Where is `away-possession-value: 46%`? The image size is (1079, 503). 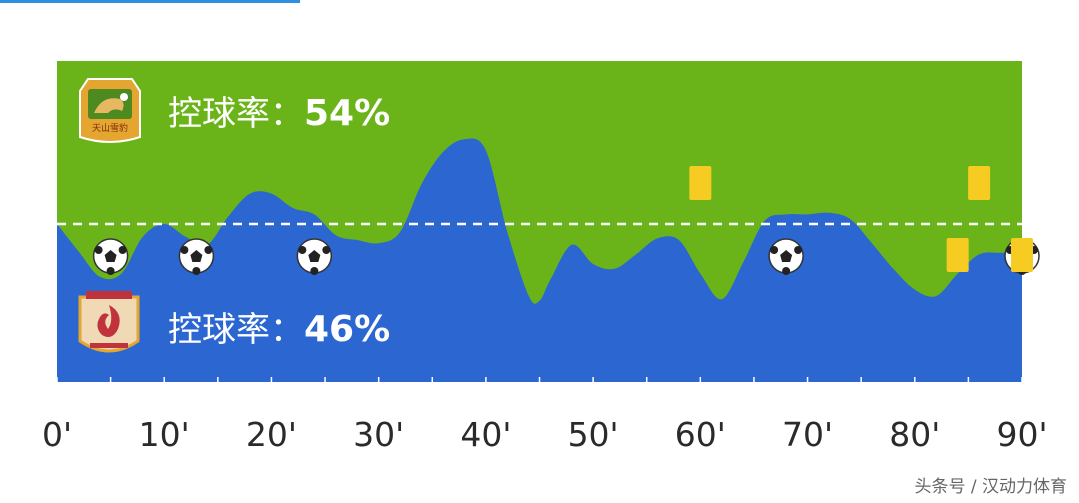
away-possession-value: 46% is located at coordinates (347, 329).